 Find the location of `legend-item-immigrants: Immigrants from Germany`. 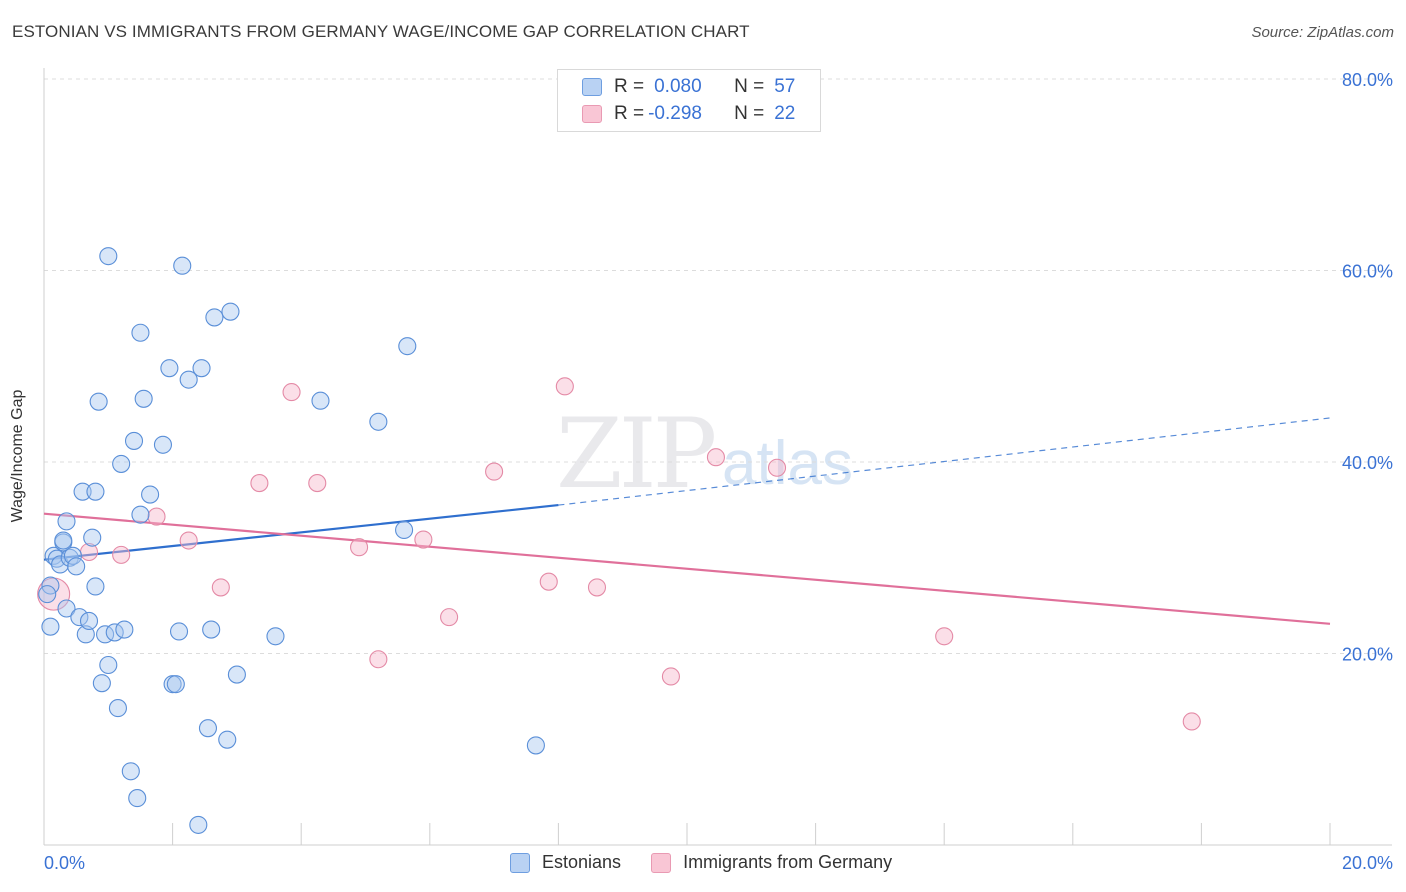

legend-item-immigrants: Immigrants from Germany is located at coordinates (771, 862).